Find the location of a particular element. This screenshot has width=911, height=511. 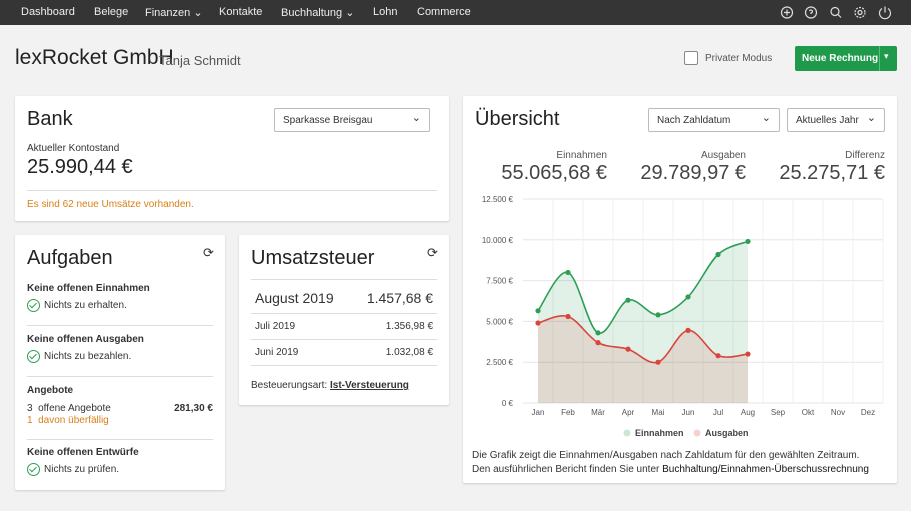

offers-text: offene Angebote is located at coordinates (74, 408).